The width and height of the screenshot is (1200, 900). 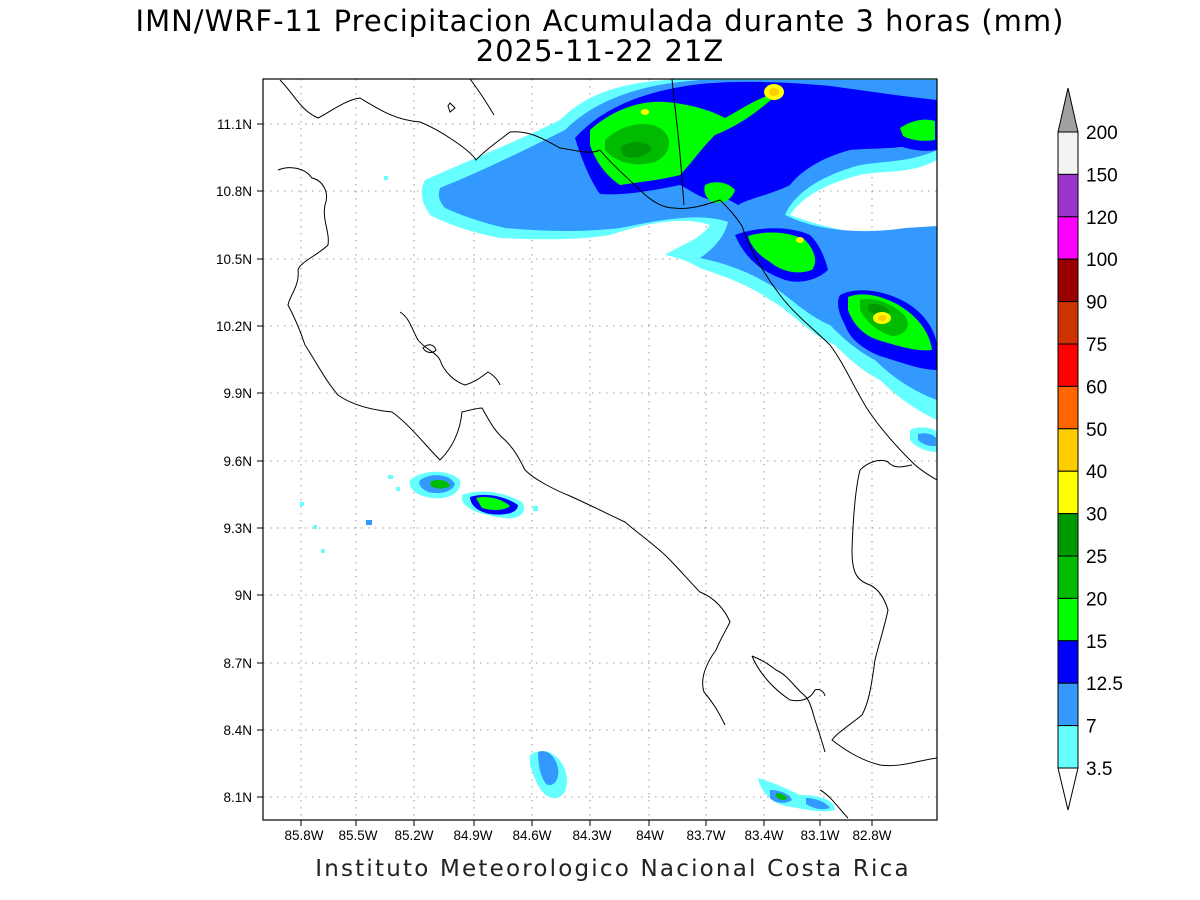 What do you see at coordinates (357, 835) in the screenshot?
I see `lon-tick-label: 85.5W` at bounding box center [357, 835].